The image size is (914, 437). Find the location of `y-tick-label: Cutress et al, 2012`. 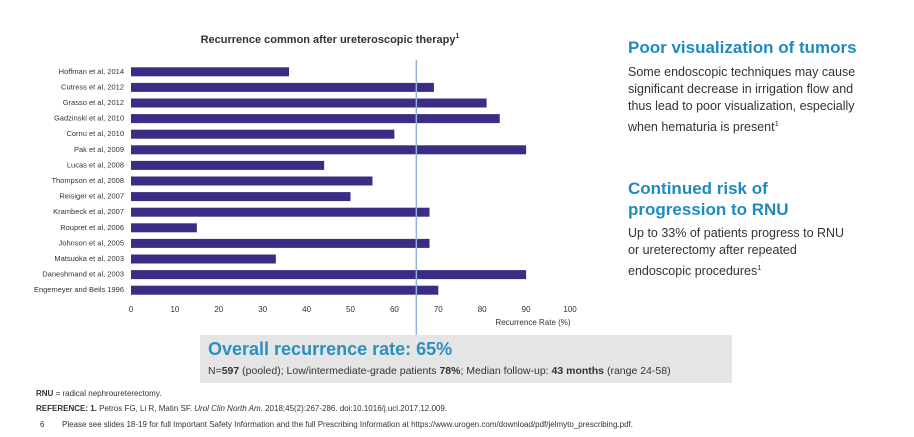

y-tick-label: Cutress et al, 2012 is located at coordinates (92, 86).